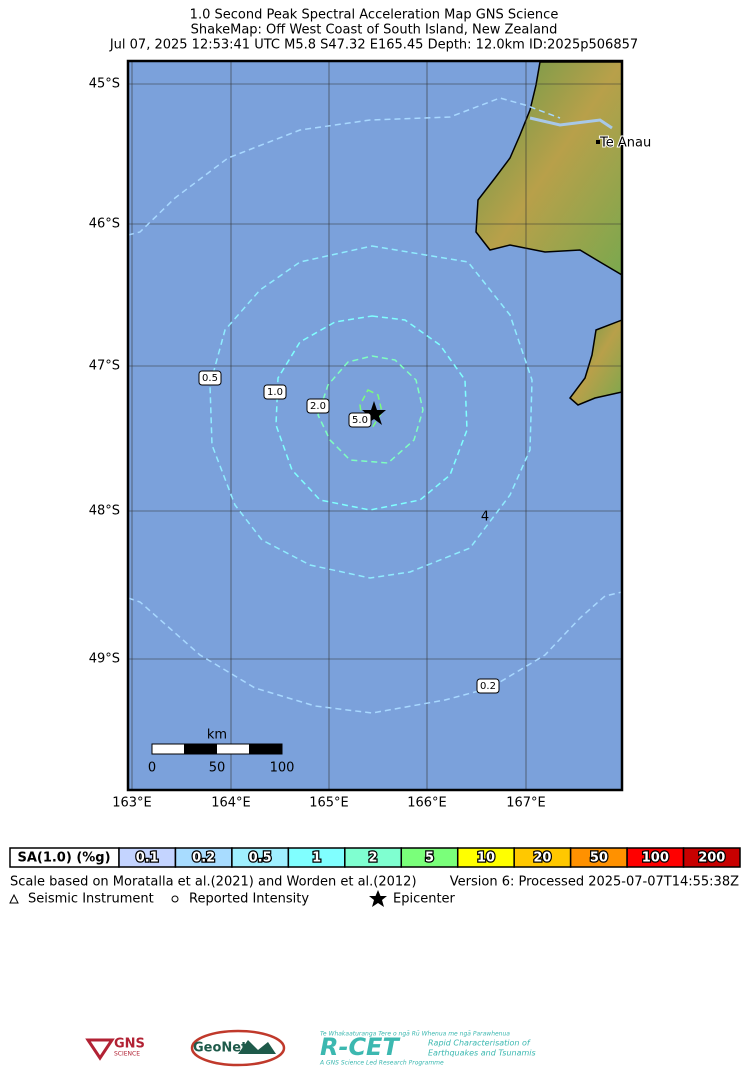 The image size is (749, 1082). What do you see at coordinates (486, 858) in the screenshot?
I see `legend-cell-label: 10` at bounding box center [486, 858].